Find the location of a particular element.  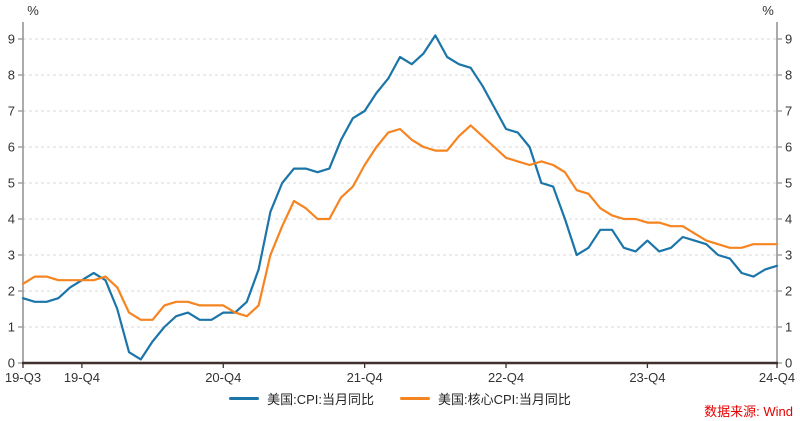

us-cpi-line-swatch is located at coordinates (244, 398).